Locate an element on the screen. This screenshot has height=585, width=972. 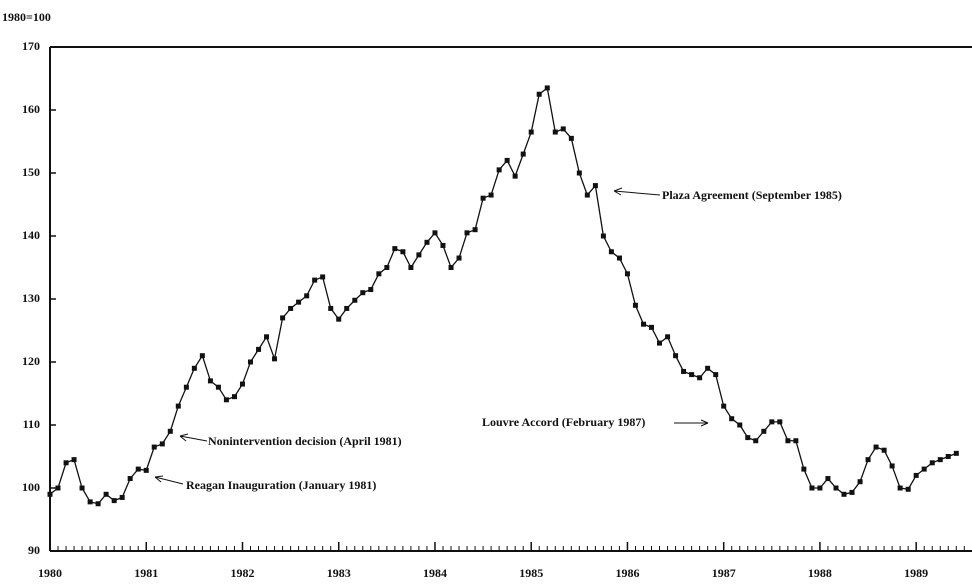
x-tick-label: 1985 is located at coordinates (531, 573).